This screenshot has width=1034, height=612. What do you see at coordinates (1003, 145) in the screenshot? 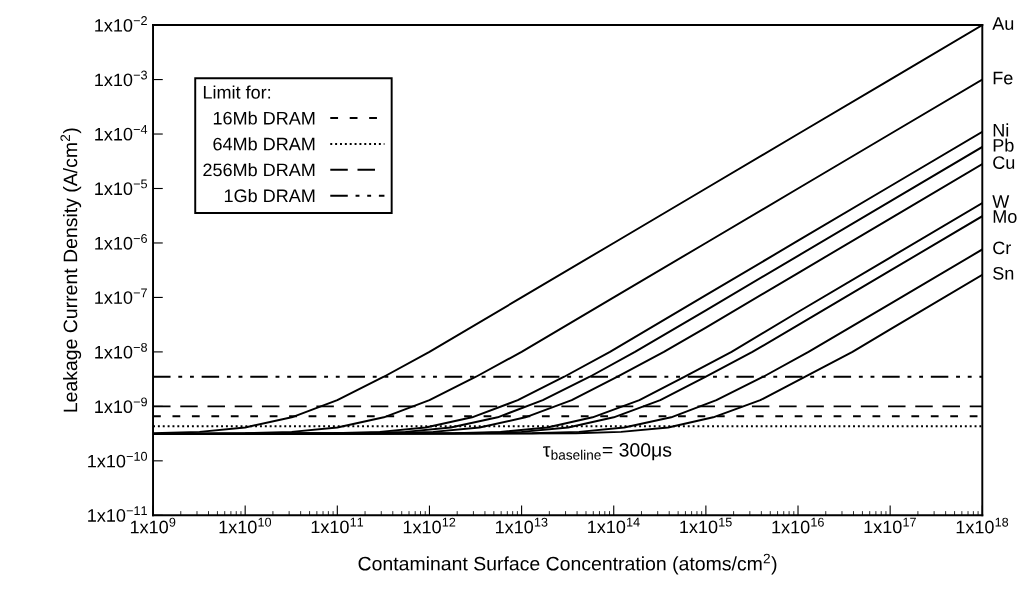
I see `series-label: Pb` at bounding box center [1003, 145].